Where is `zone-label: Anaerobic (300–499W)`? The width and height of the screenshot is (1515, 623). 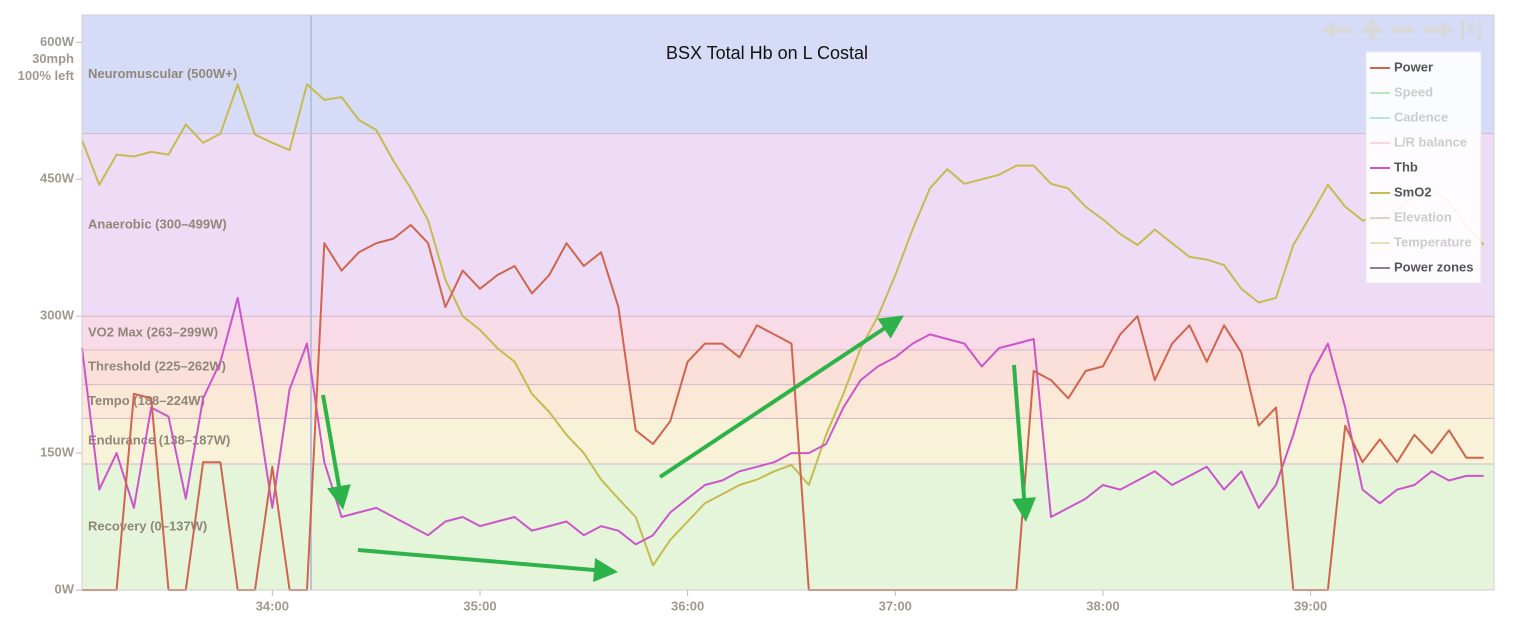
zone-label: Anaerobic (300–499W) is located at coordinates (157, 223).